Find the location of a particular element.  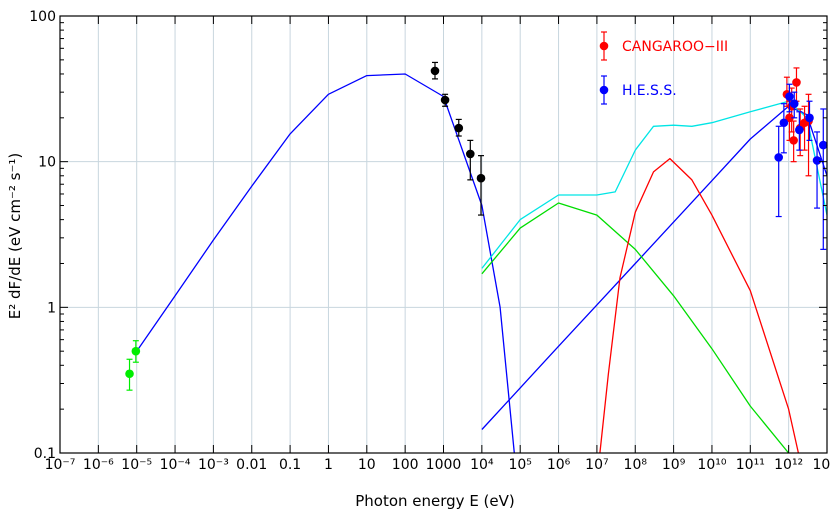

x-tick-label: 10⁻⁵ is located at coordinates (136, 465).